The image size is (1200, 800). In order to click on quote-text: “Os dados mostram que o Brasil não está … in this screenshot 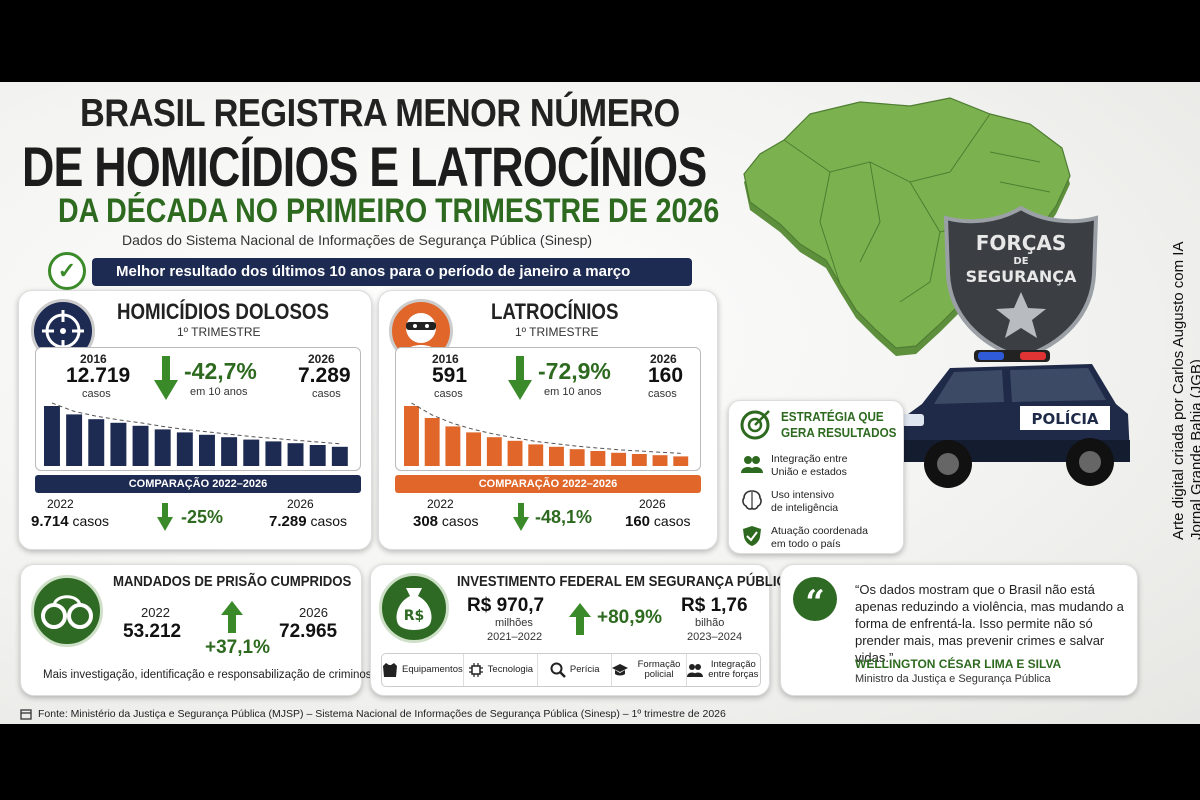, I will do `click(989, 623)`.